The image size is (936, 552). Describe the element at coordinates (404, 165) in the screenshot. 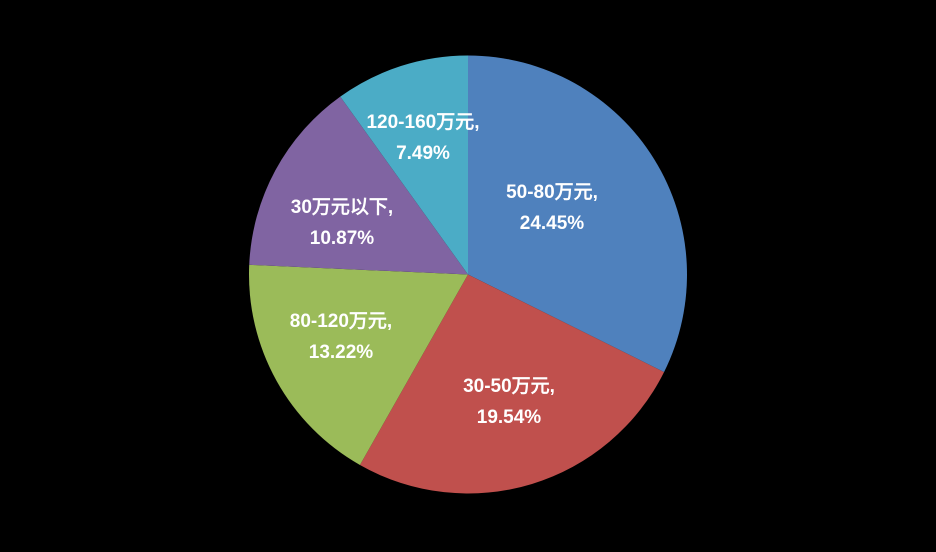

I see `pie-slice-120-160wan` at that location.